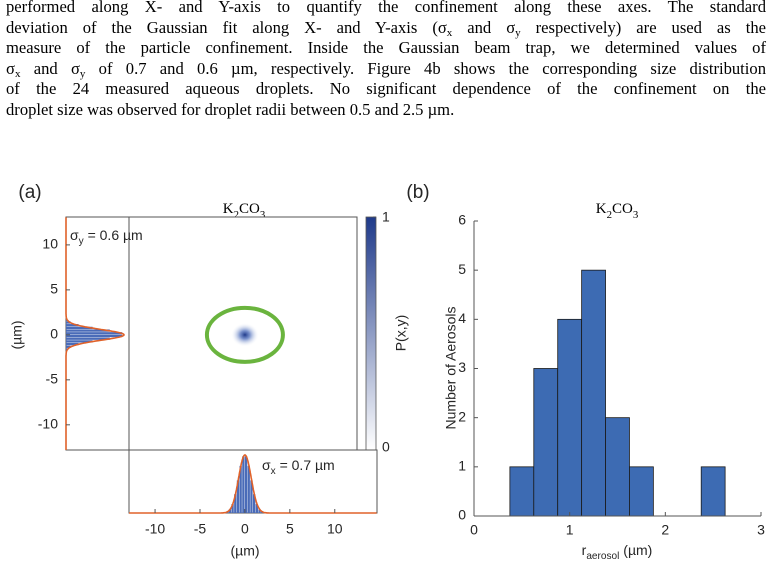  I want to click on sigma-y-annotation-part: σ, so click(74, 235).